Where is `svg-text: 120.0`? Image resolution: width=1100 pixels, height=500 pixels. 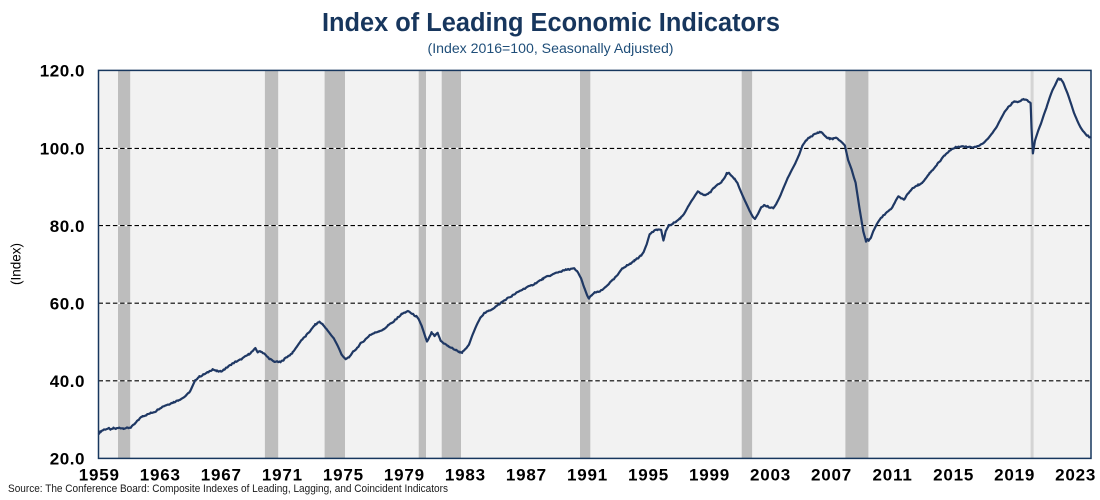
svg-text: 120.0 is located at coordinates (62, 71).